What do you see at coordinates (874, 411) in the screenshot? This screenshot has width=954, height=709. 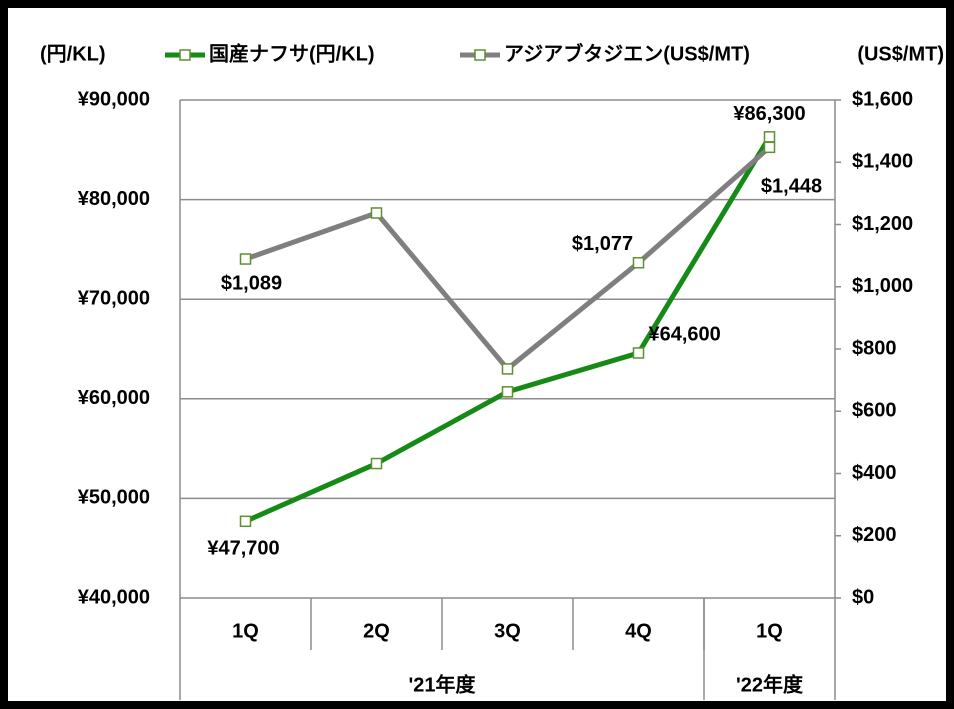 I see `y2-tick-label: $600` at bounding box center [874, 411].